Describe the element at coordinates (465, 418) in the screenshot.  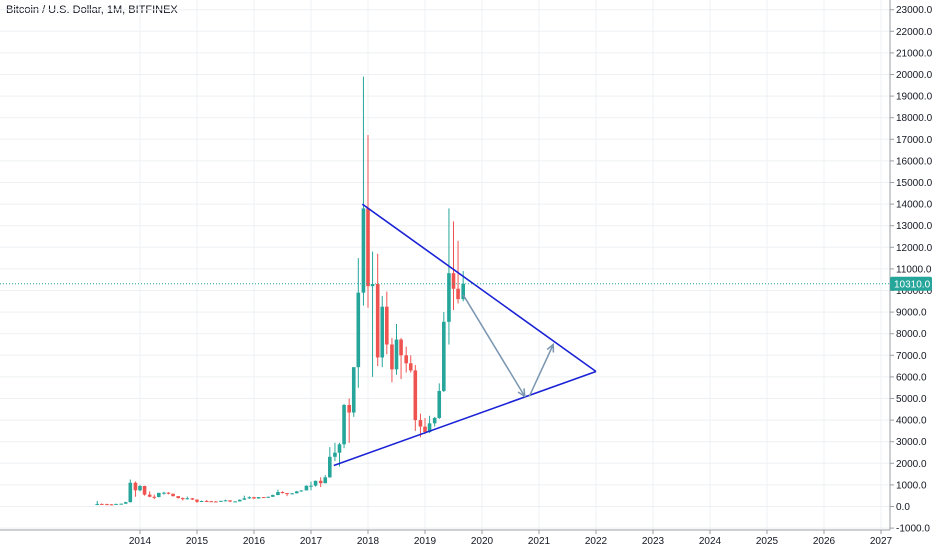
I see `trendline-lower` at that location.